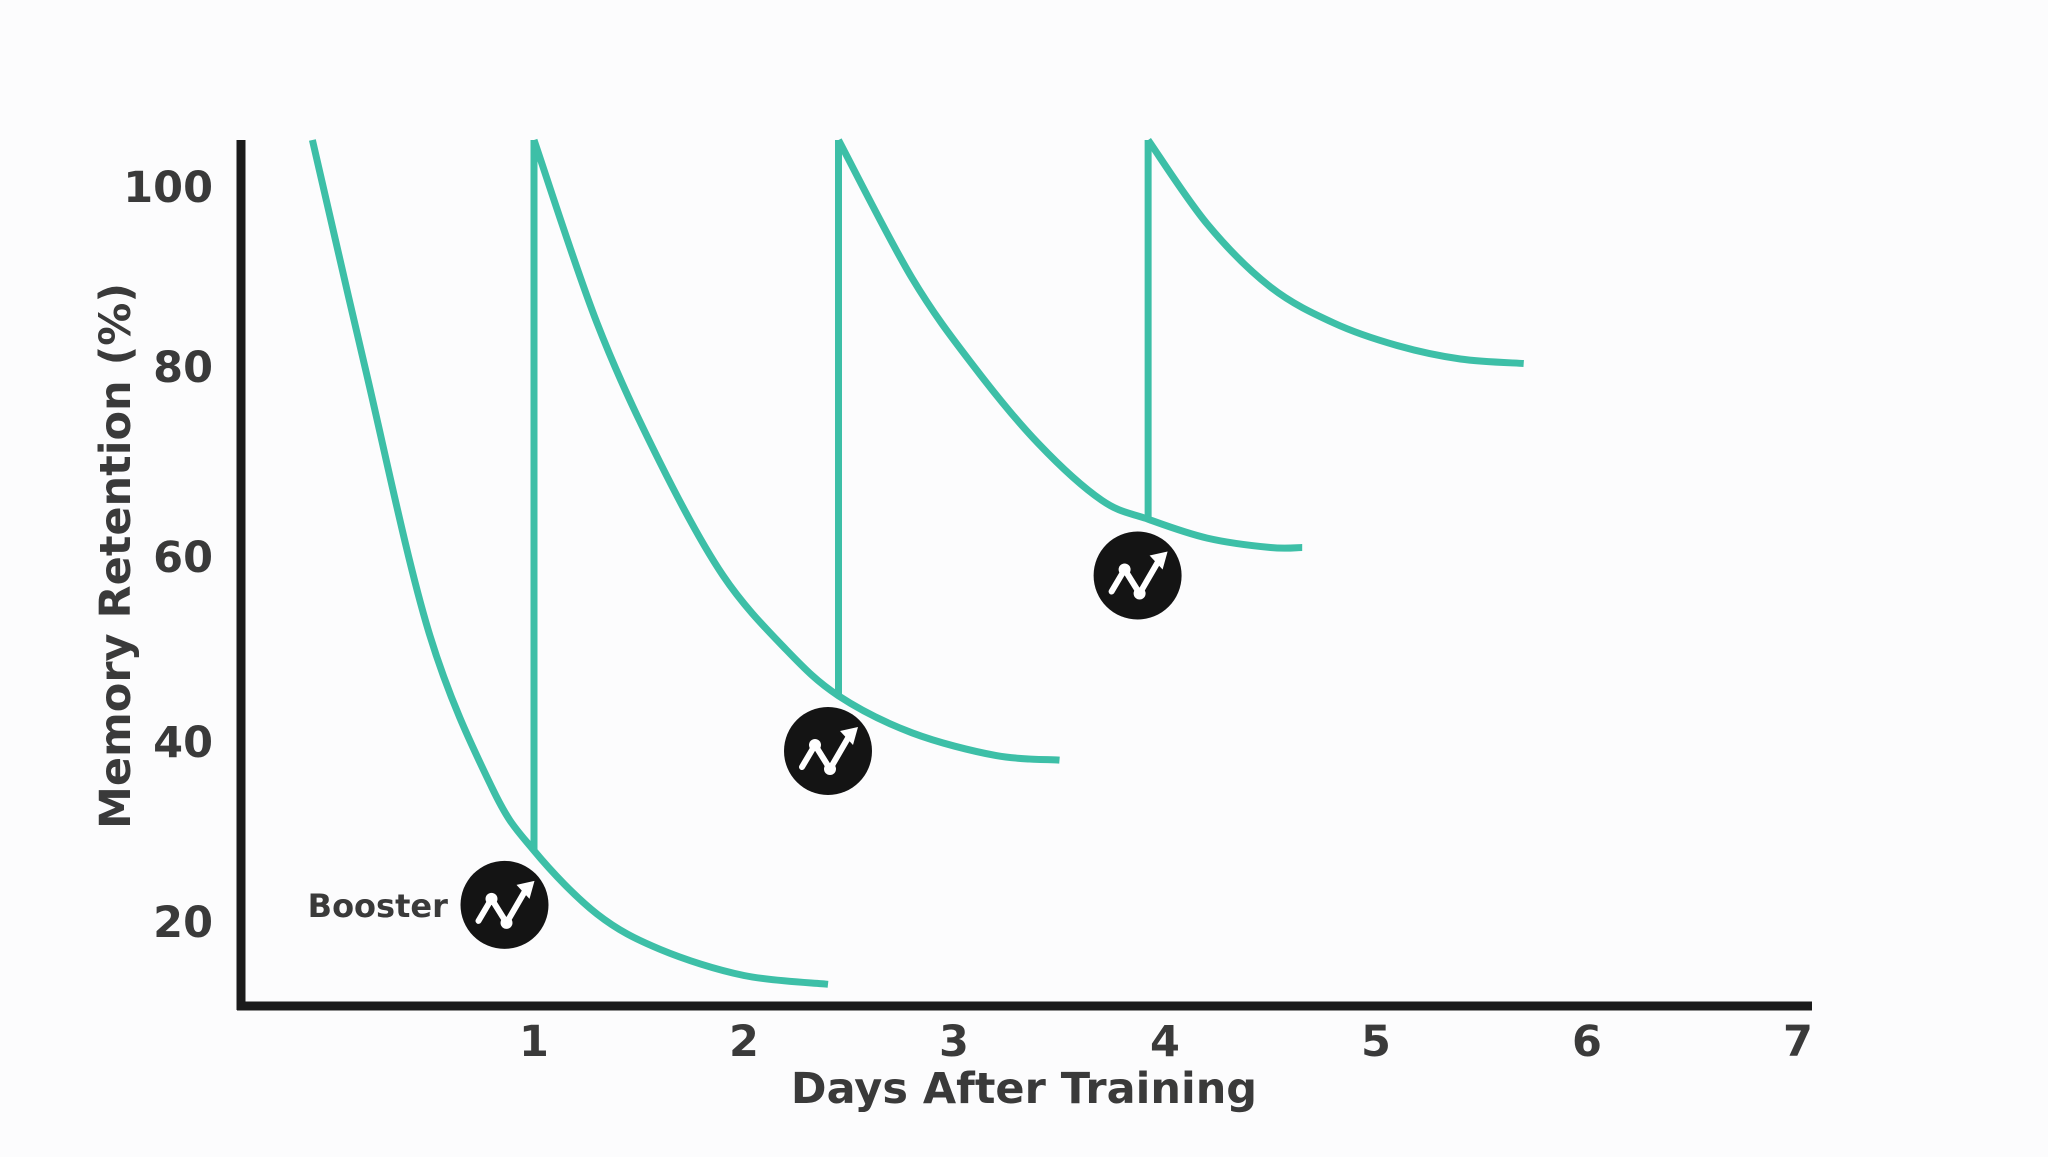 The width and height of the screenshot is (2048, 1157). I want to click on x-tick-label: 4, so click(1165, 1042).